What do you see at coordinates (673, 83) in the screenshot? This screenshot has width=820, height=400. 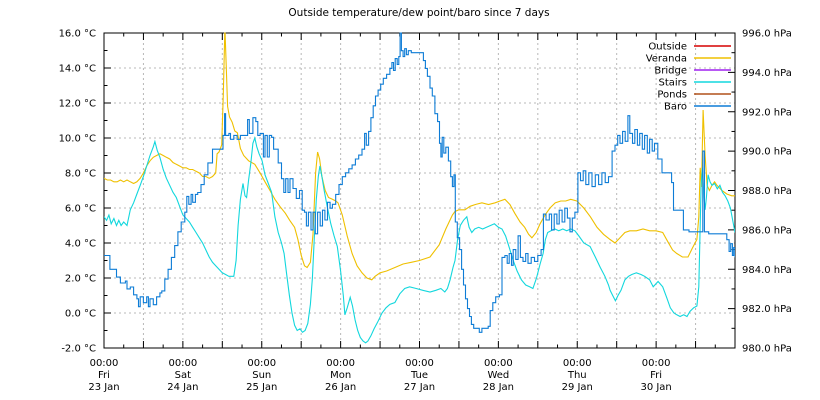 I see `legend-label: Stairs` at bounding box center [673, 83].